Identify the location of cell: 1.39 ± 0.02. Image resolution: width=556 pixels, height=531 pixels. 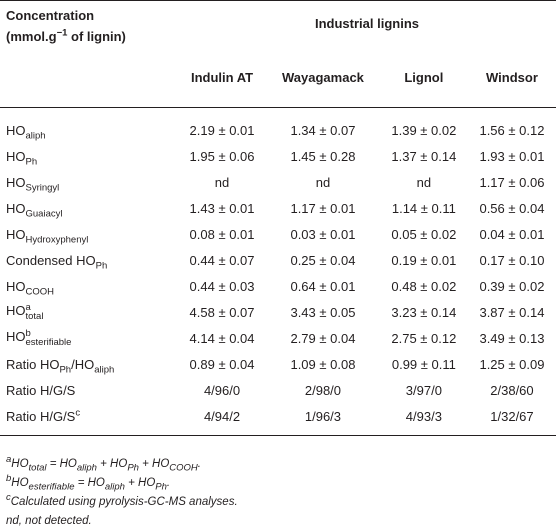
(424, 126).